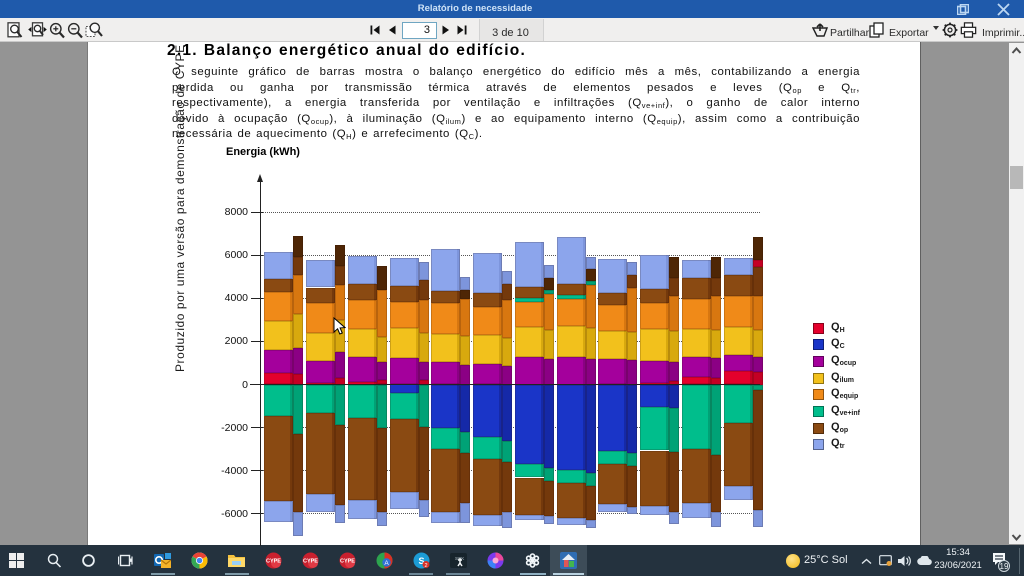  Describe the element at coordinates (421, 561) in the screenshot. I see `svg-text: S` at that location.